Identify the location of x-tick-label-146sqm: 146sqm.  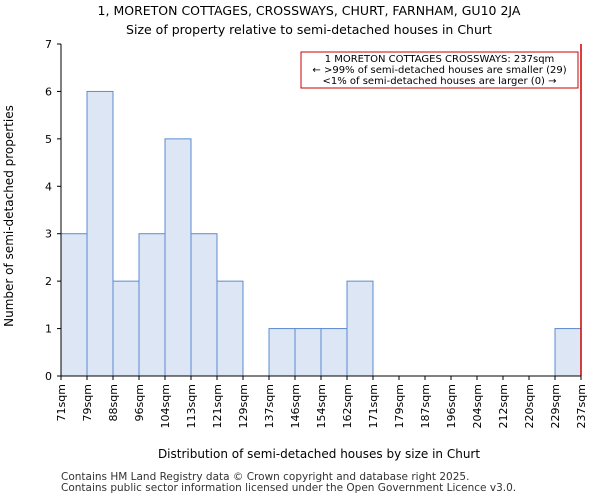
(295, 406).